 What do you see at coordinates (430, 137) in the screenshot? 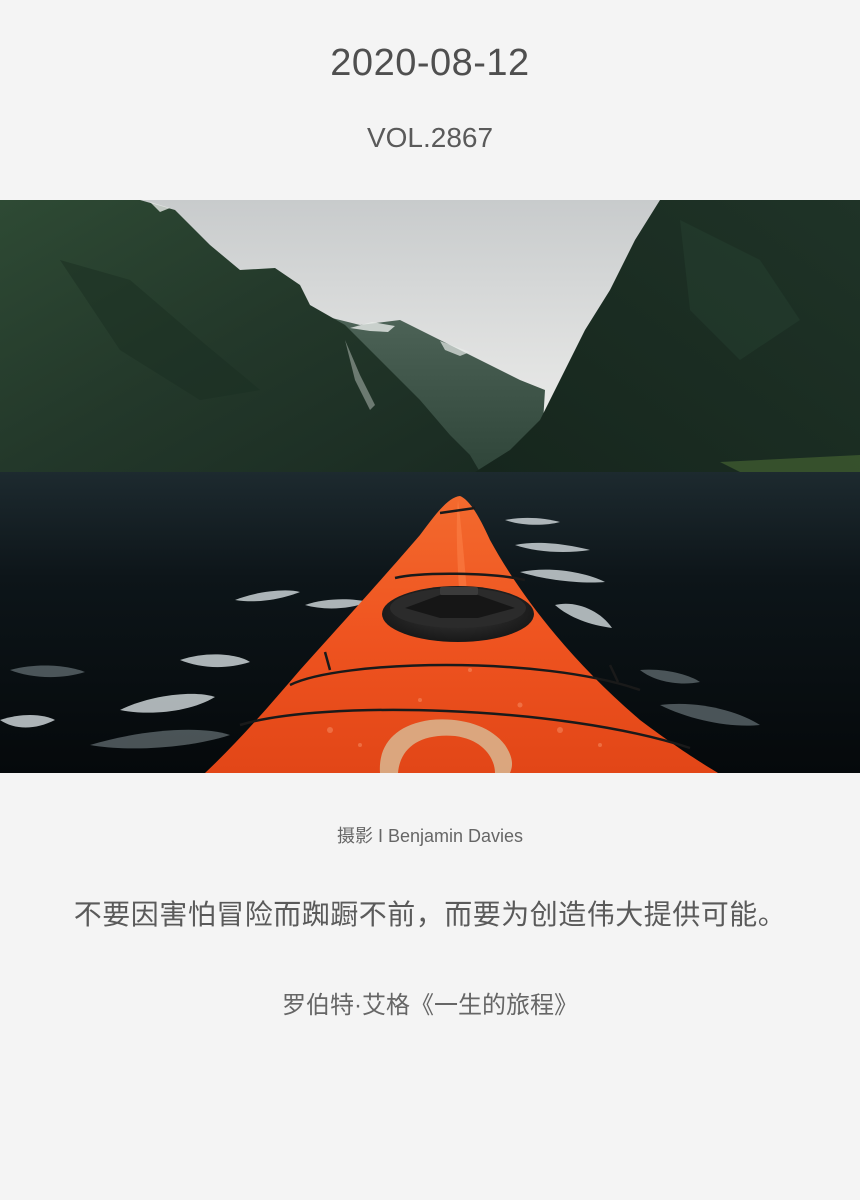
I see `volume-number: VOL.2867` at bounding box center [430, 137].